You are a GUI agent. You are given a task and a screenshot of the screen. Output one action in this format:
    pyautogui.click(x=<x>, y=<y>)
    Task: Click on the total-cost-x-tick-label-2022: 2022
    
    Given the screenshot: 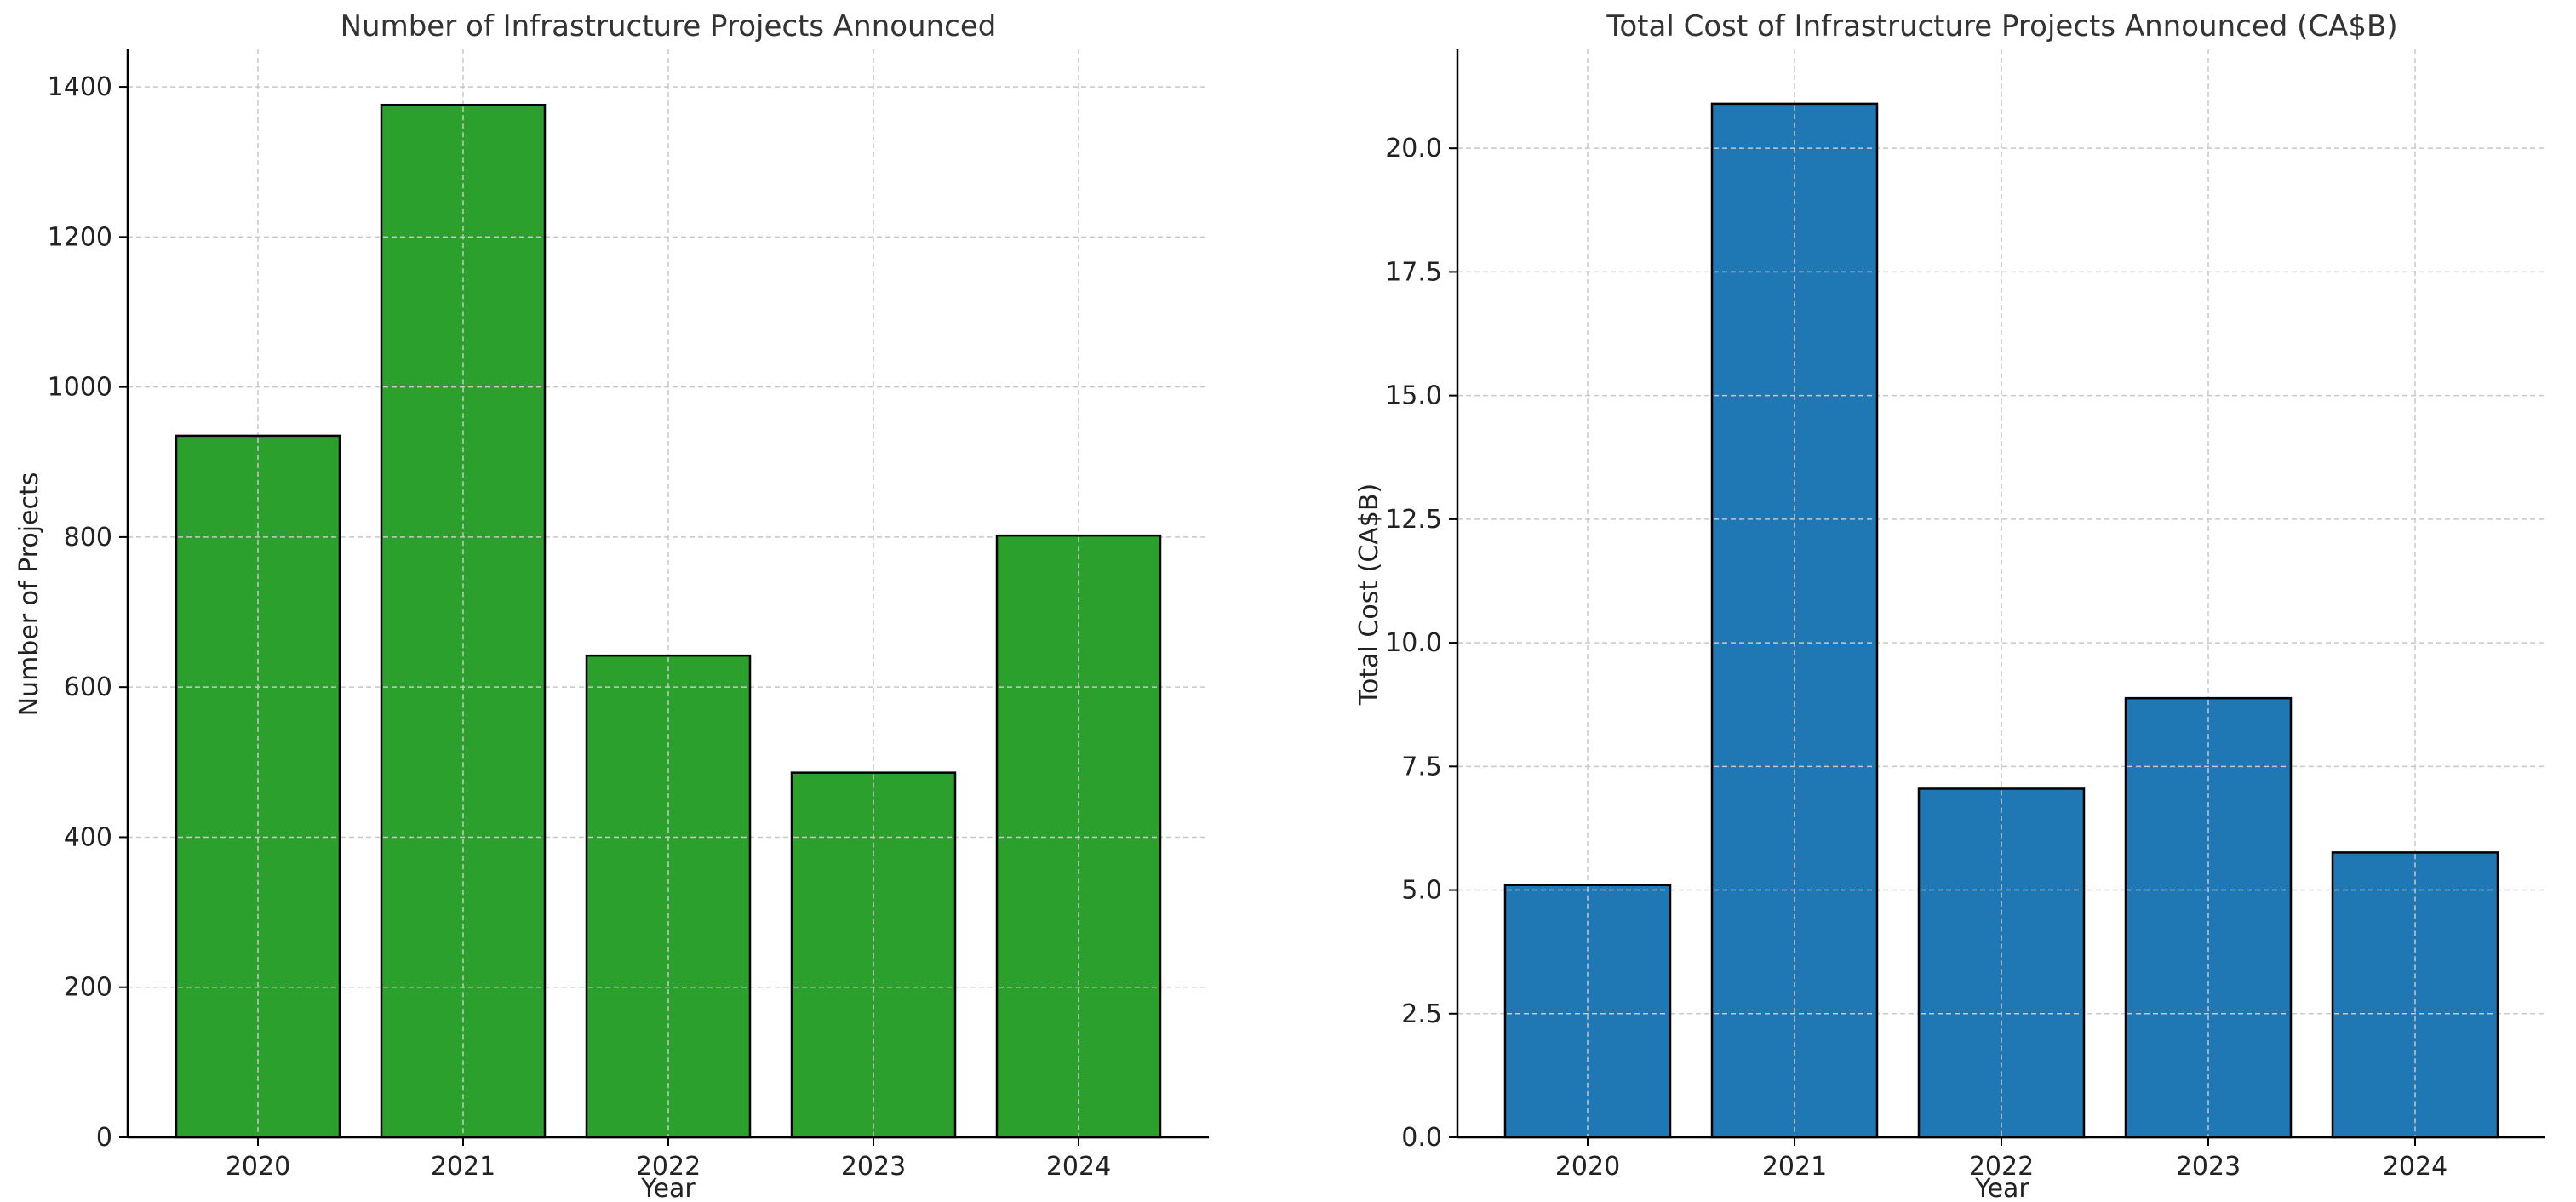 What is the action you would take?
    pyautogui.click(x=2001, y=1167)
    